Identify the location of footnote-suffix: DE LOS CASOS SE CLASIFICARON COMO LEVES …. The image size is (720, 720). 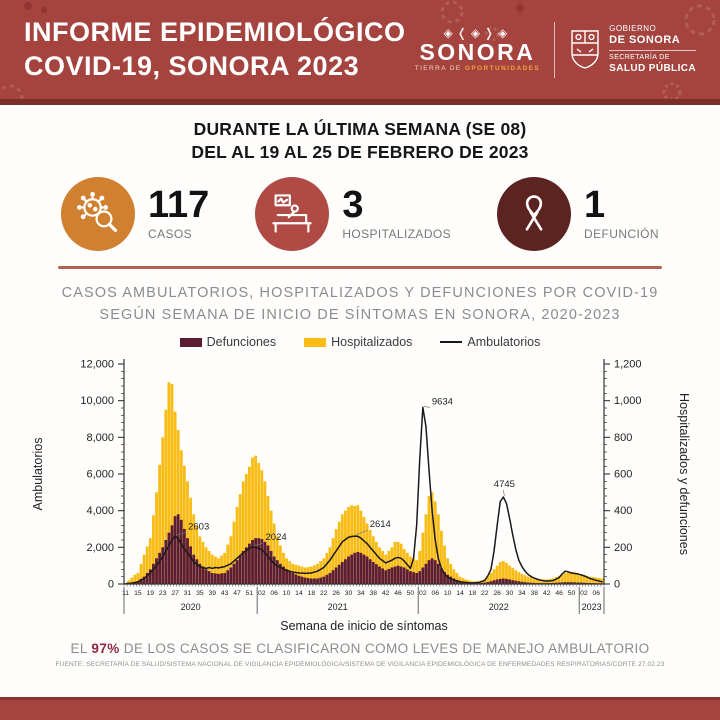
(384, 649).